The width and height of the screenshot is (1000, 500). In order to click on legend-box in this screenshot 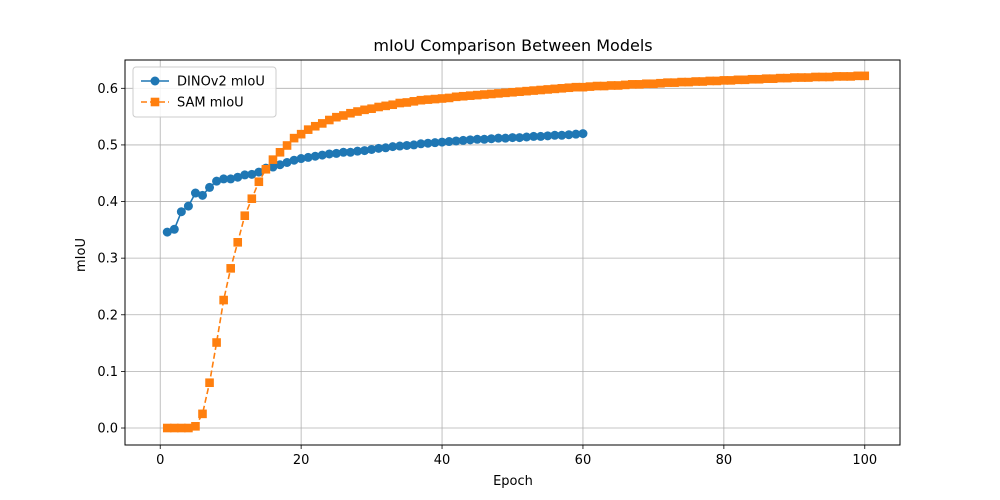, I will do `click(204, 92)`.